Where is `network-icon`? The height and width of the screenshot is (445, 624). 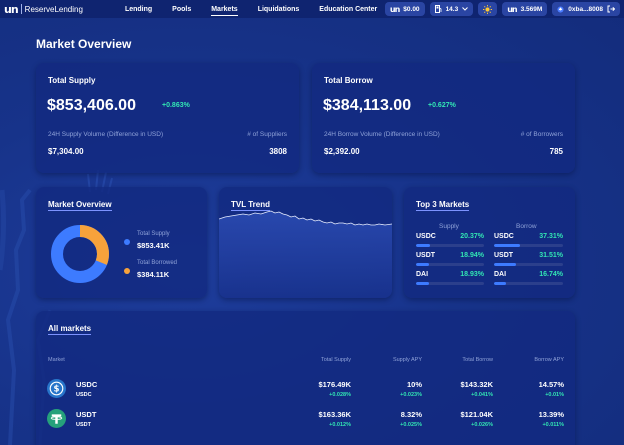 network-icon is located at coordinates (560, 9).